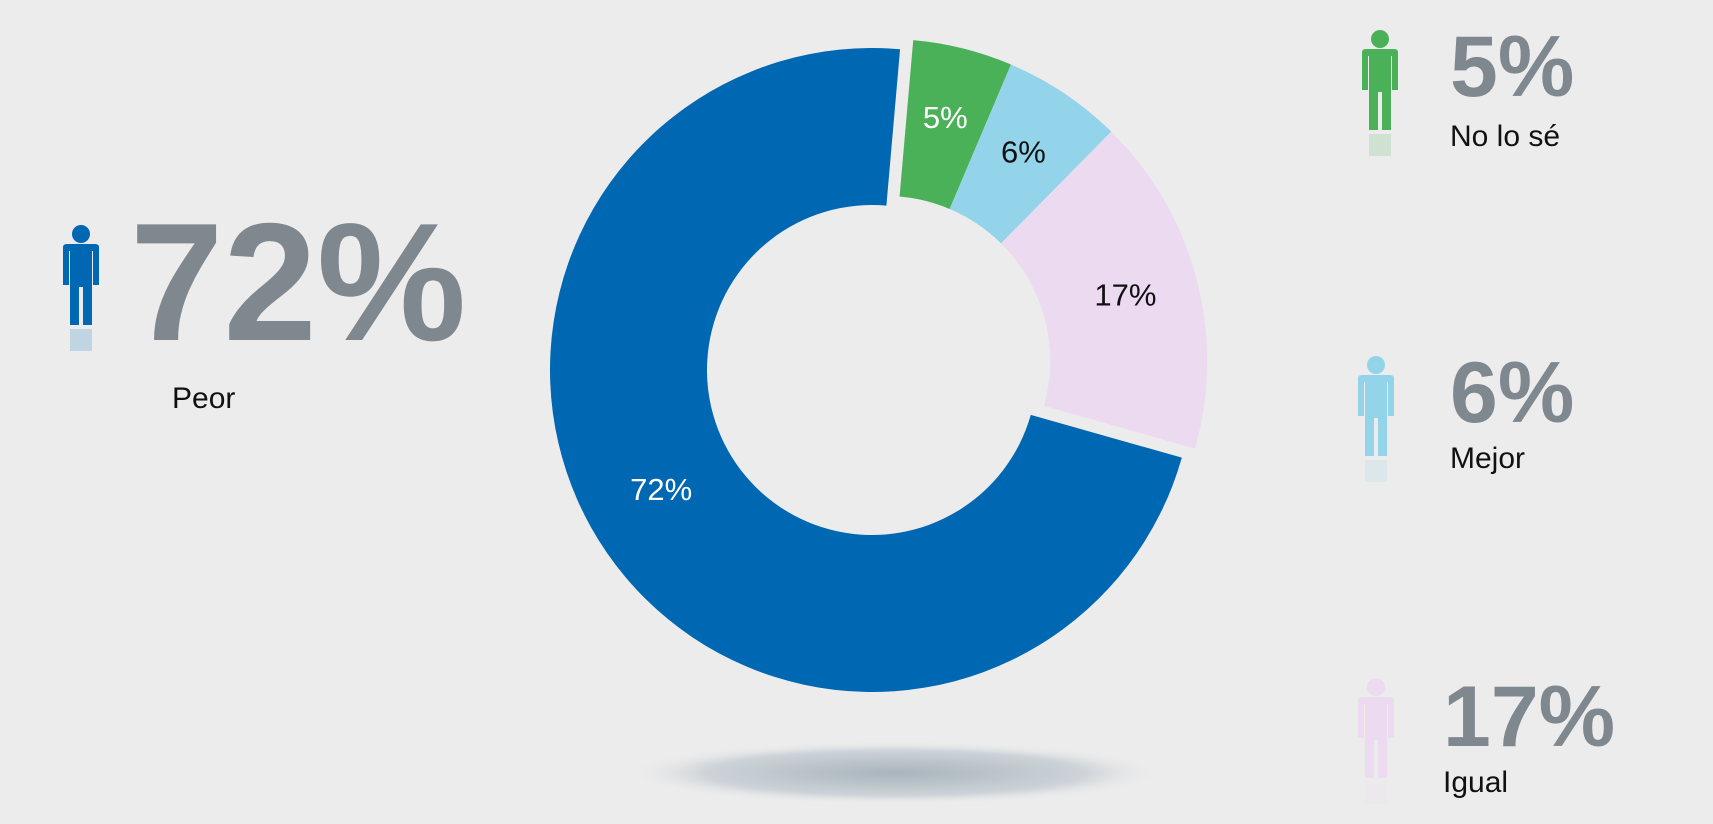 This screenshot has width=1713, height=824. What do you see at coordinates (1487, 458) in the screenshot?
I see `legend-label: Mejor` at bounding box center [1487, 458].